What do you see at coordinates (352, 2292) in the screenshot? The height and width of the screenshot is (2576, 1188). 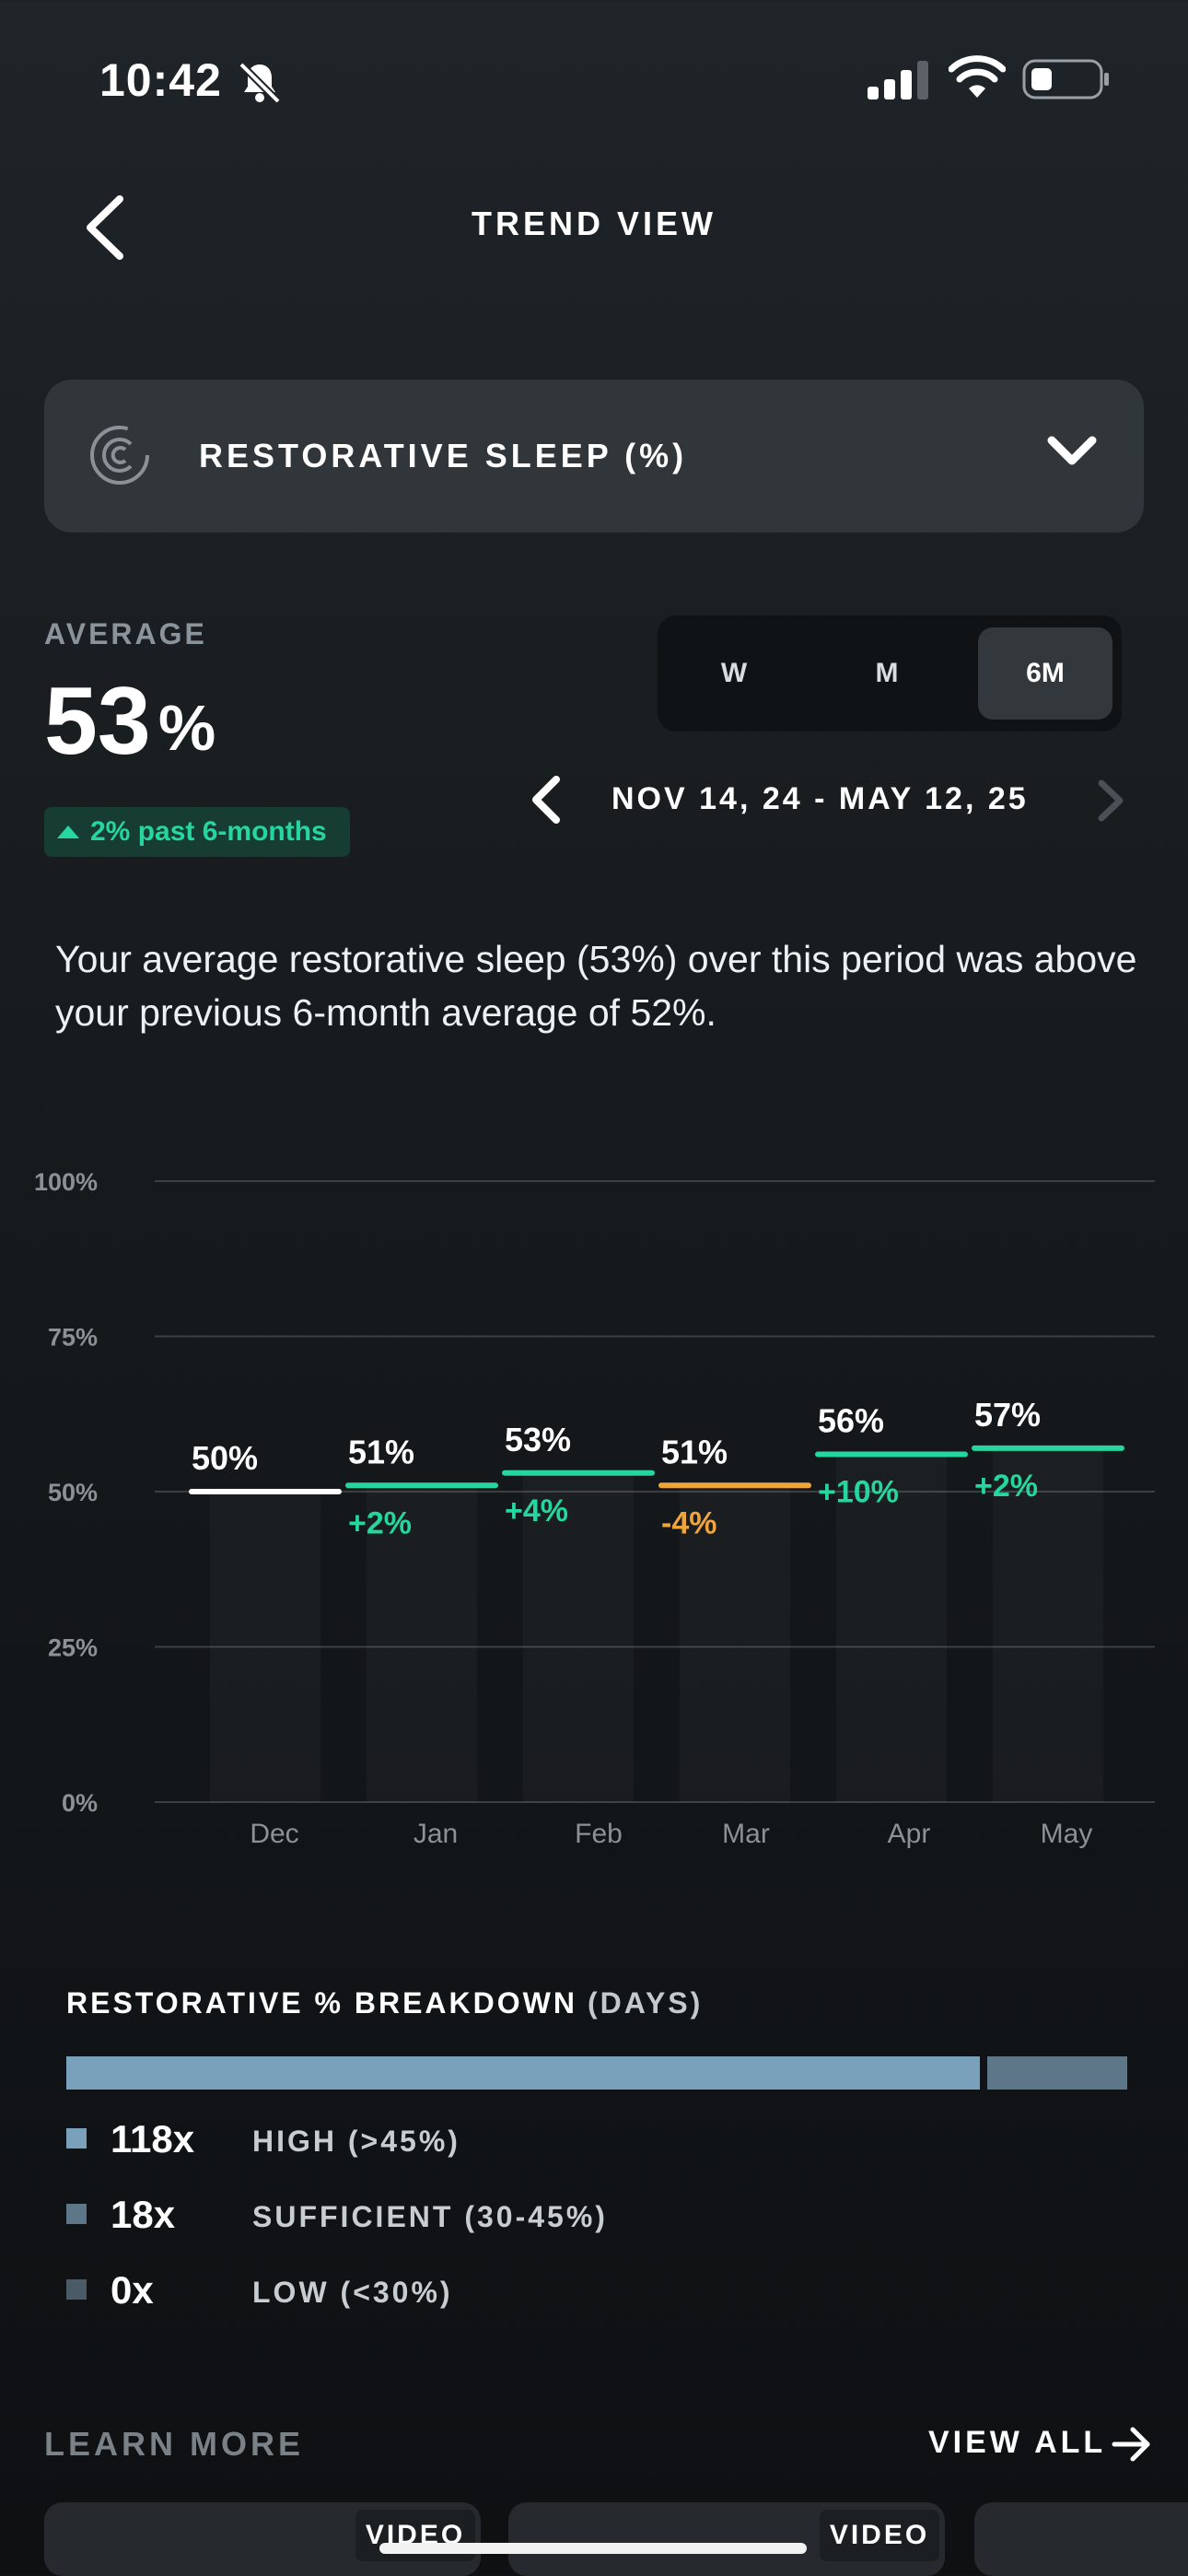 I see `legend-label-low: LOW (<30%)` at bounding box center [352, 2292].